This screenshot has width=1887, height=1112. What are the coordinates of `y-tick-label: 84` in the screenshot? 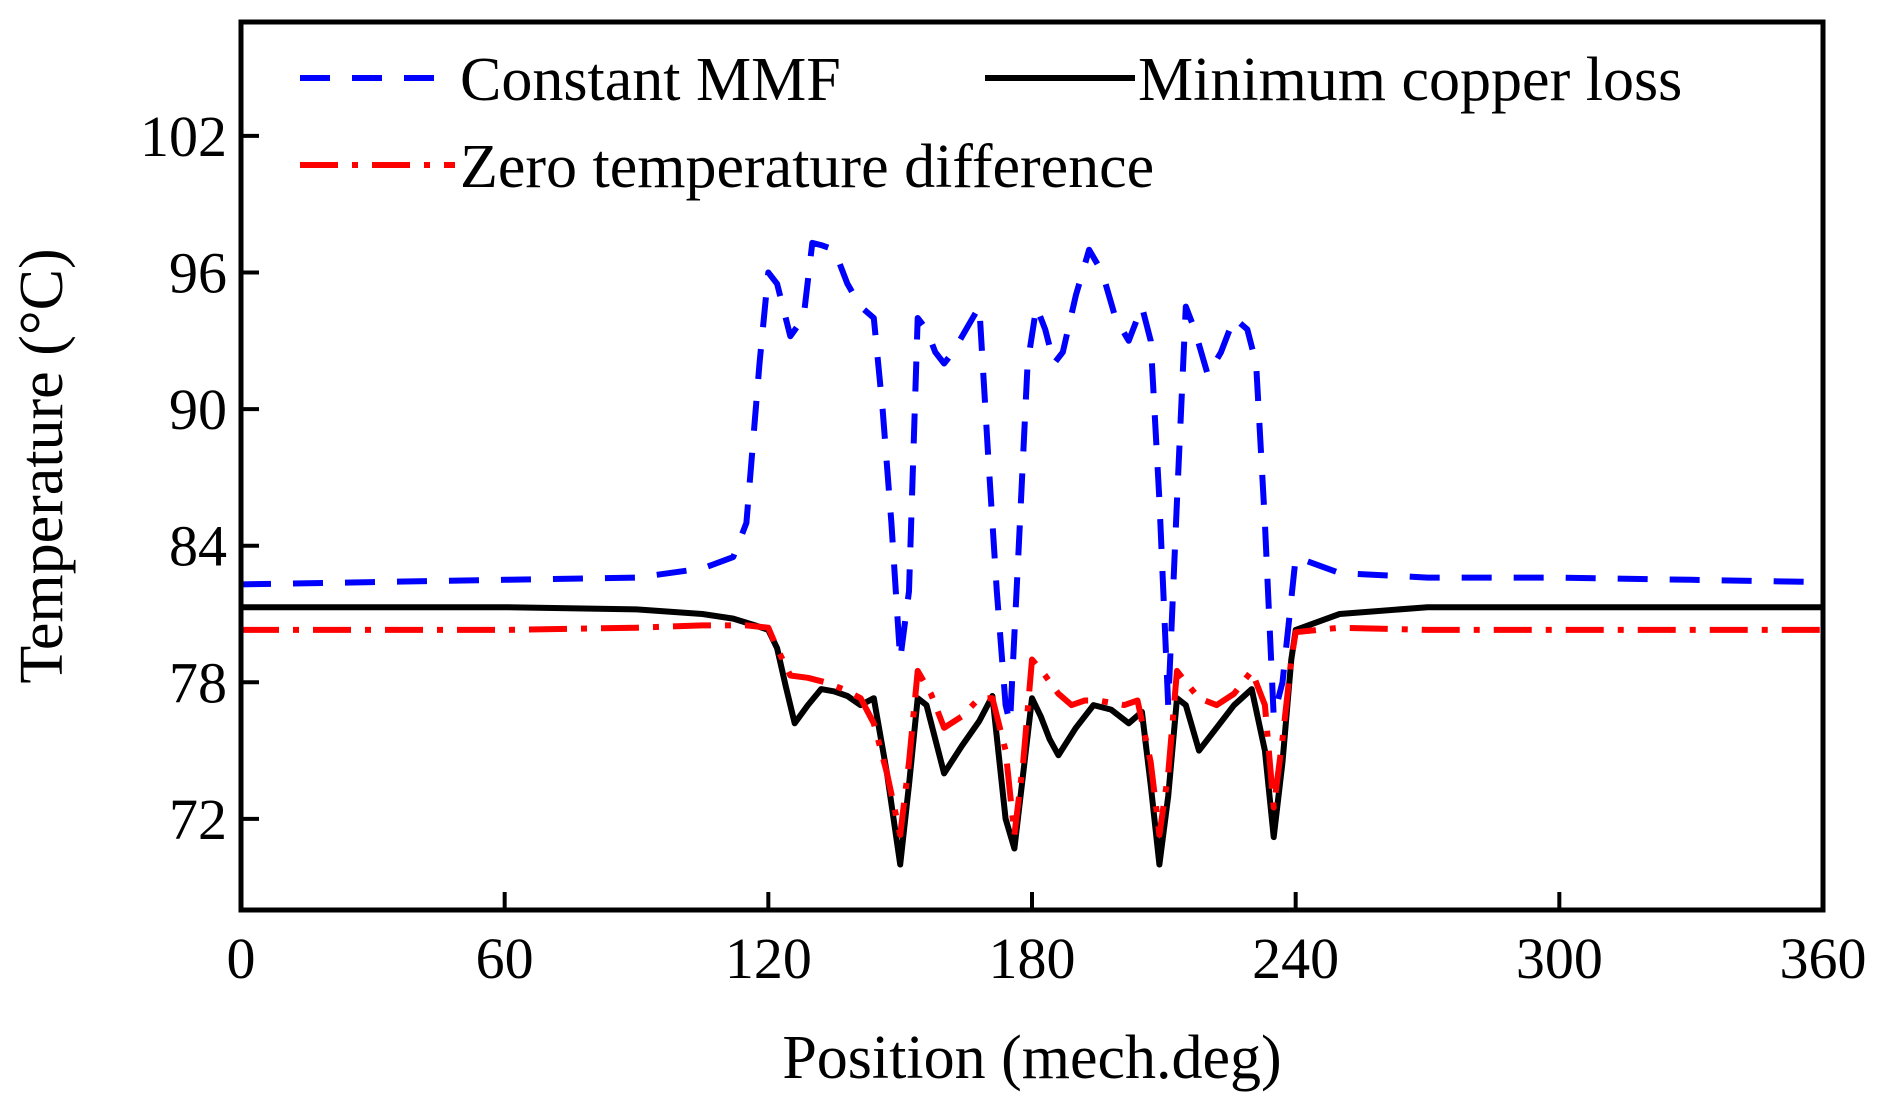 It's located at (198, 546).